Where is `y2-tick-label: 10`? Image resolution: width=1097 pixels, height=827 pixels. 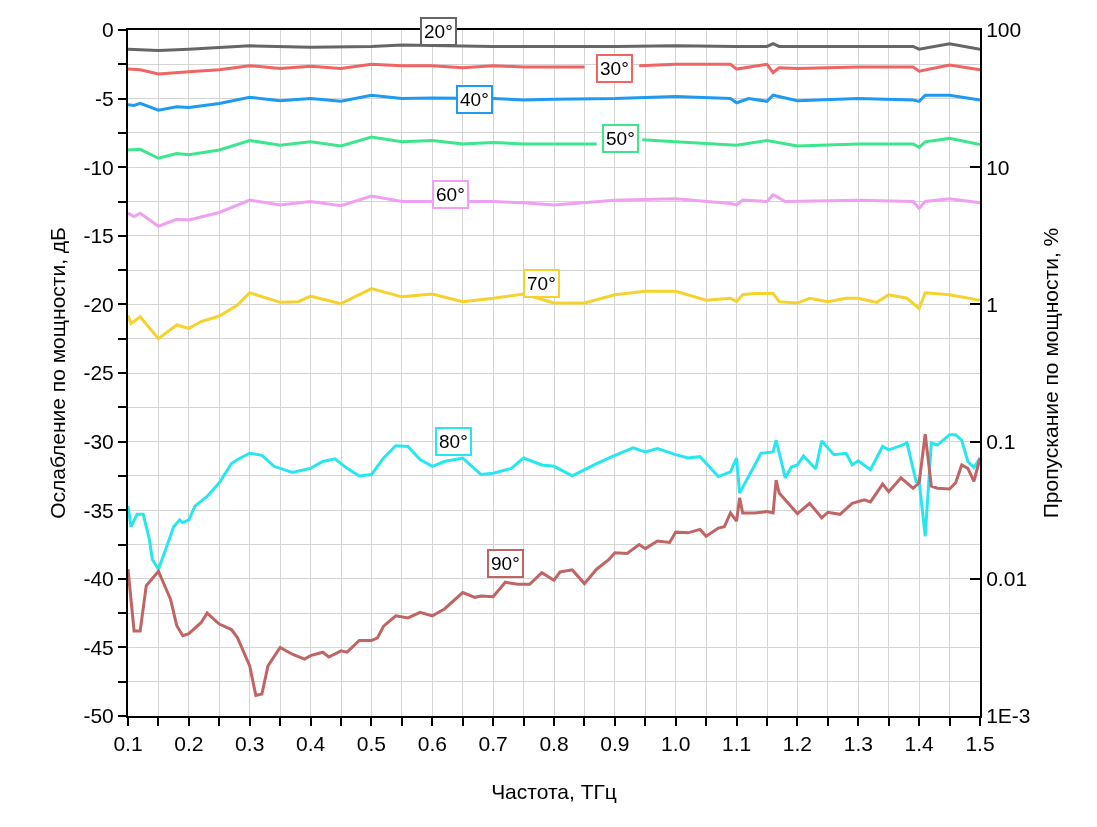 y2-tick-label: 10 is located at coordinates (998, 167).